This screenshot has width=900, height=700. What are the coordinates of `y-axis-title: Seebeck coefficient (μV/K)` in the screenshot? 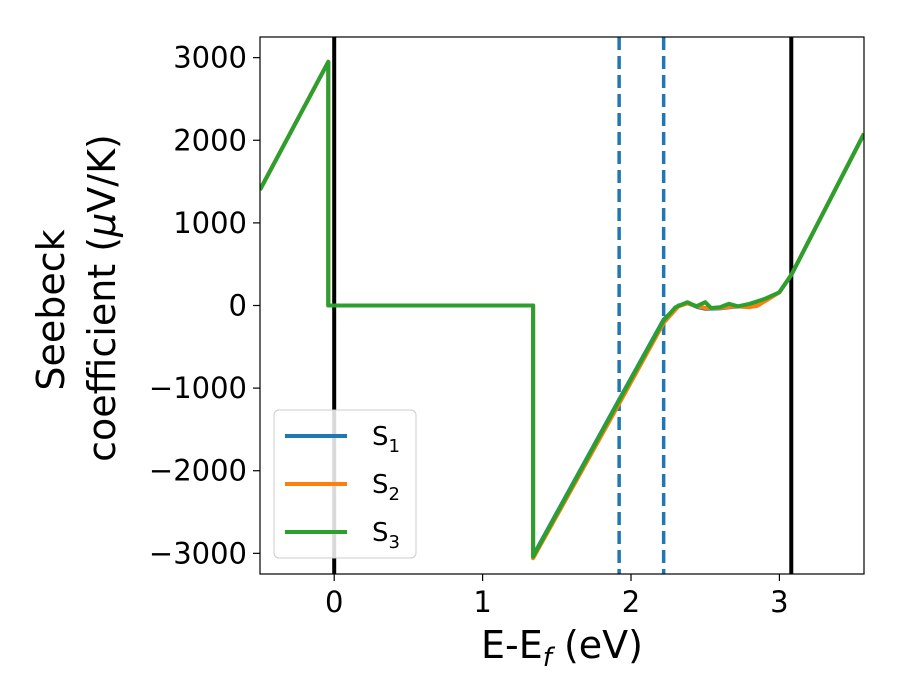 It's located at (76, 298).